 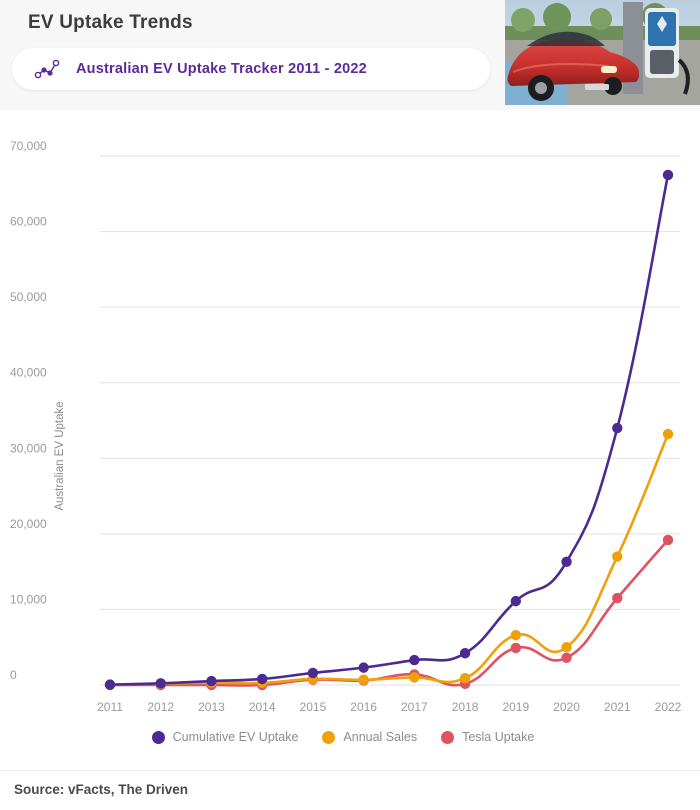 I want to click on legend-item-tesla: Tesla Uptake, so click(x=487, y=737).